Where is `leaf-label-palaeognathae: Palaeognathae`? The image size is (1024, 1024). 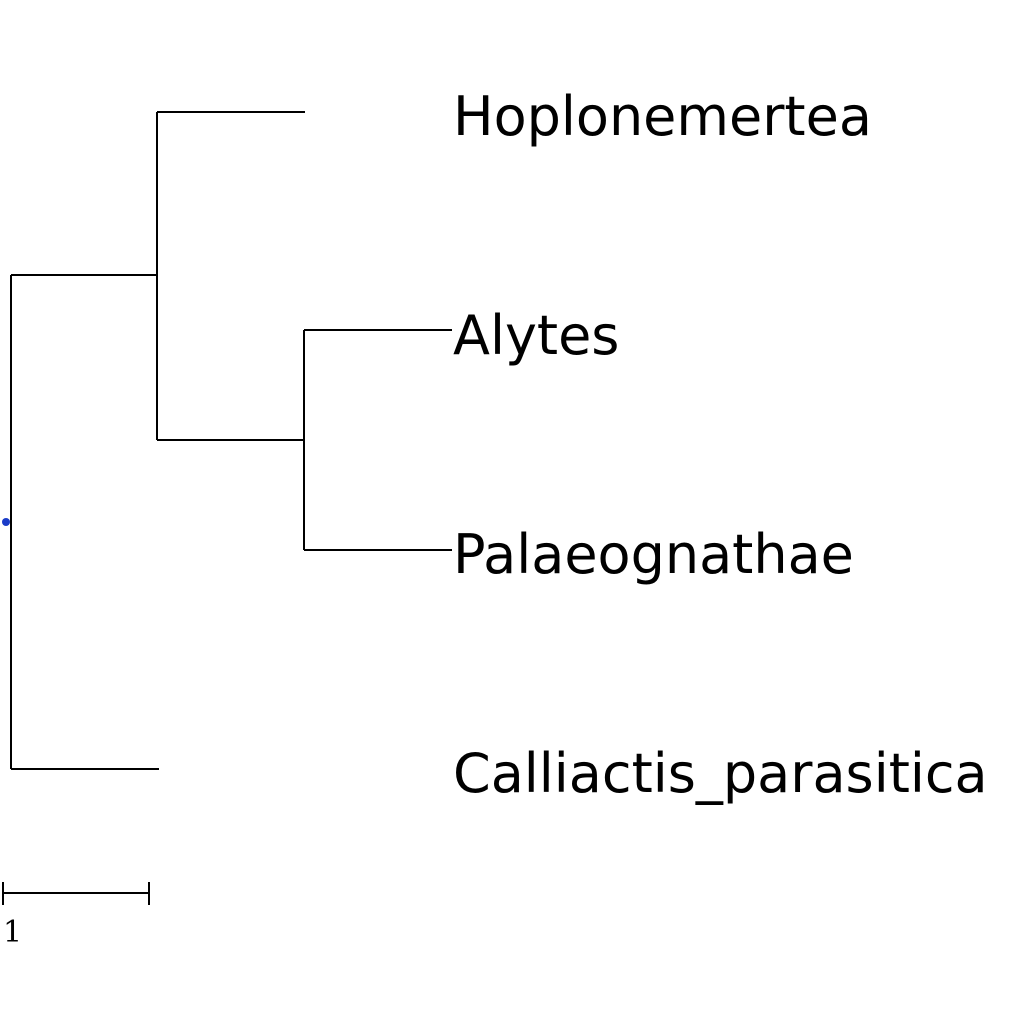 leaf-label-palaeognathae: Palaeognathae is located at coordinates (653, 554).